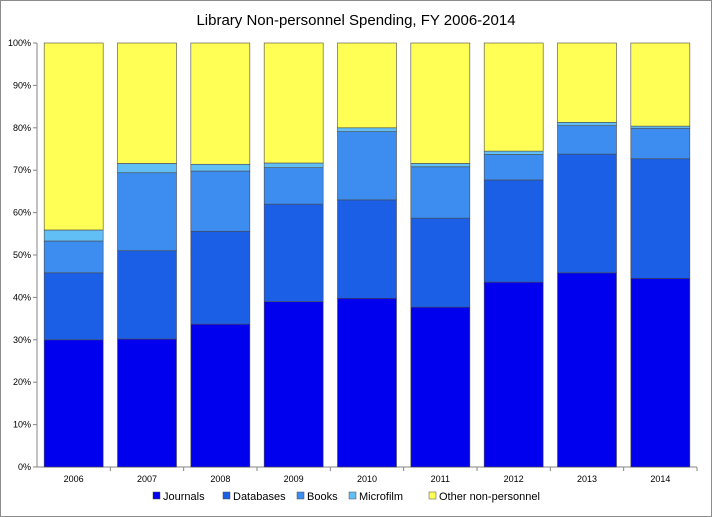 This screenshot has height=517, width=712. Describe the element at coordinates (220, 103) in the screenshot. I see `bar-segment-other-non-personnel-2008` at that location.